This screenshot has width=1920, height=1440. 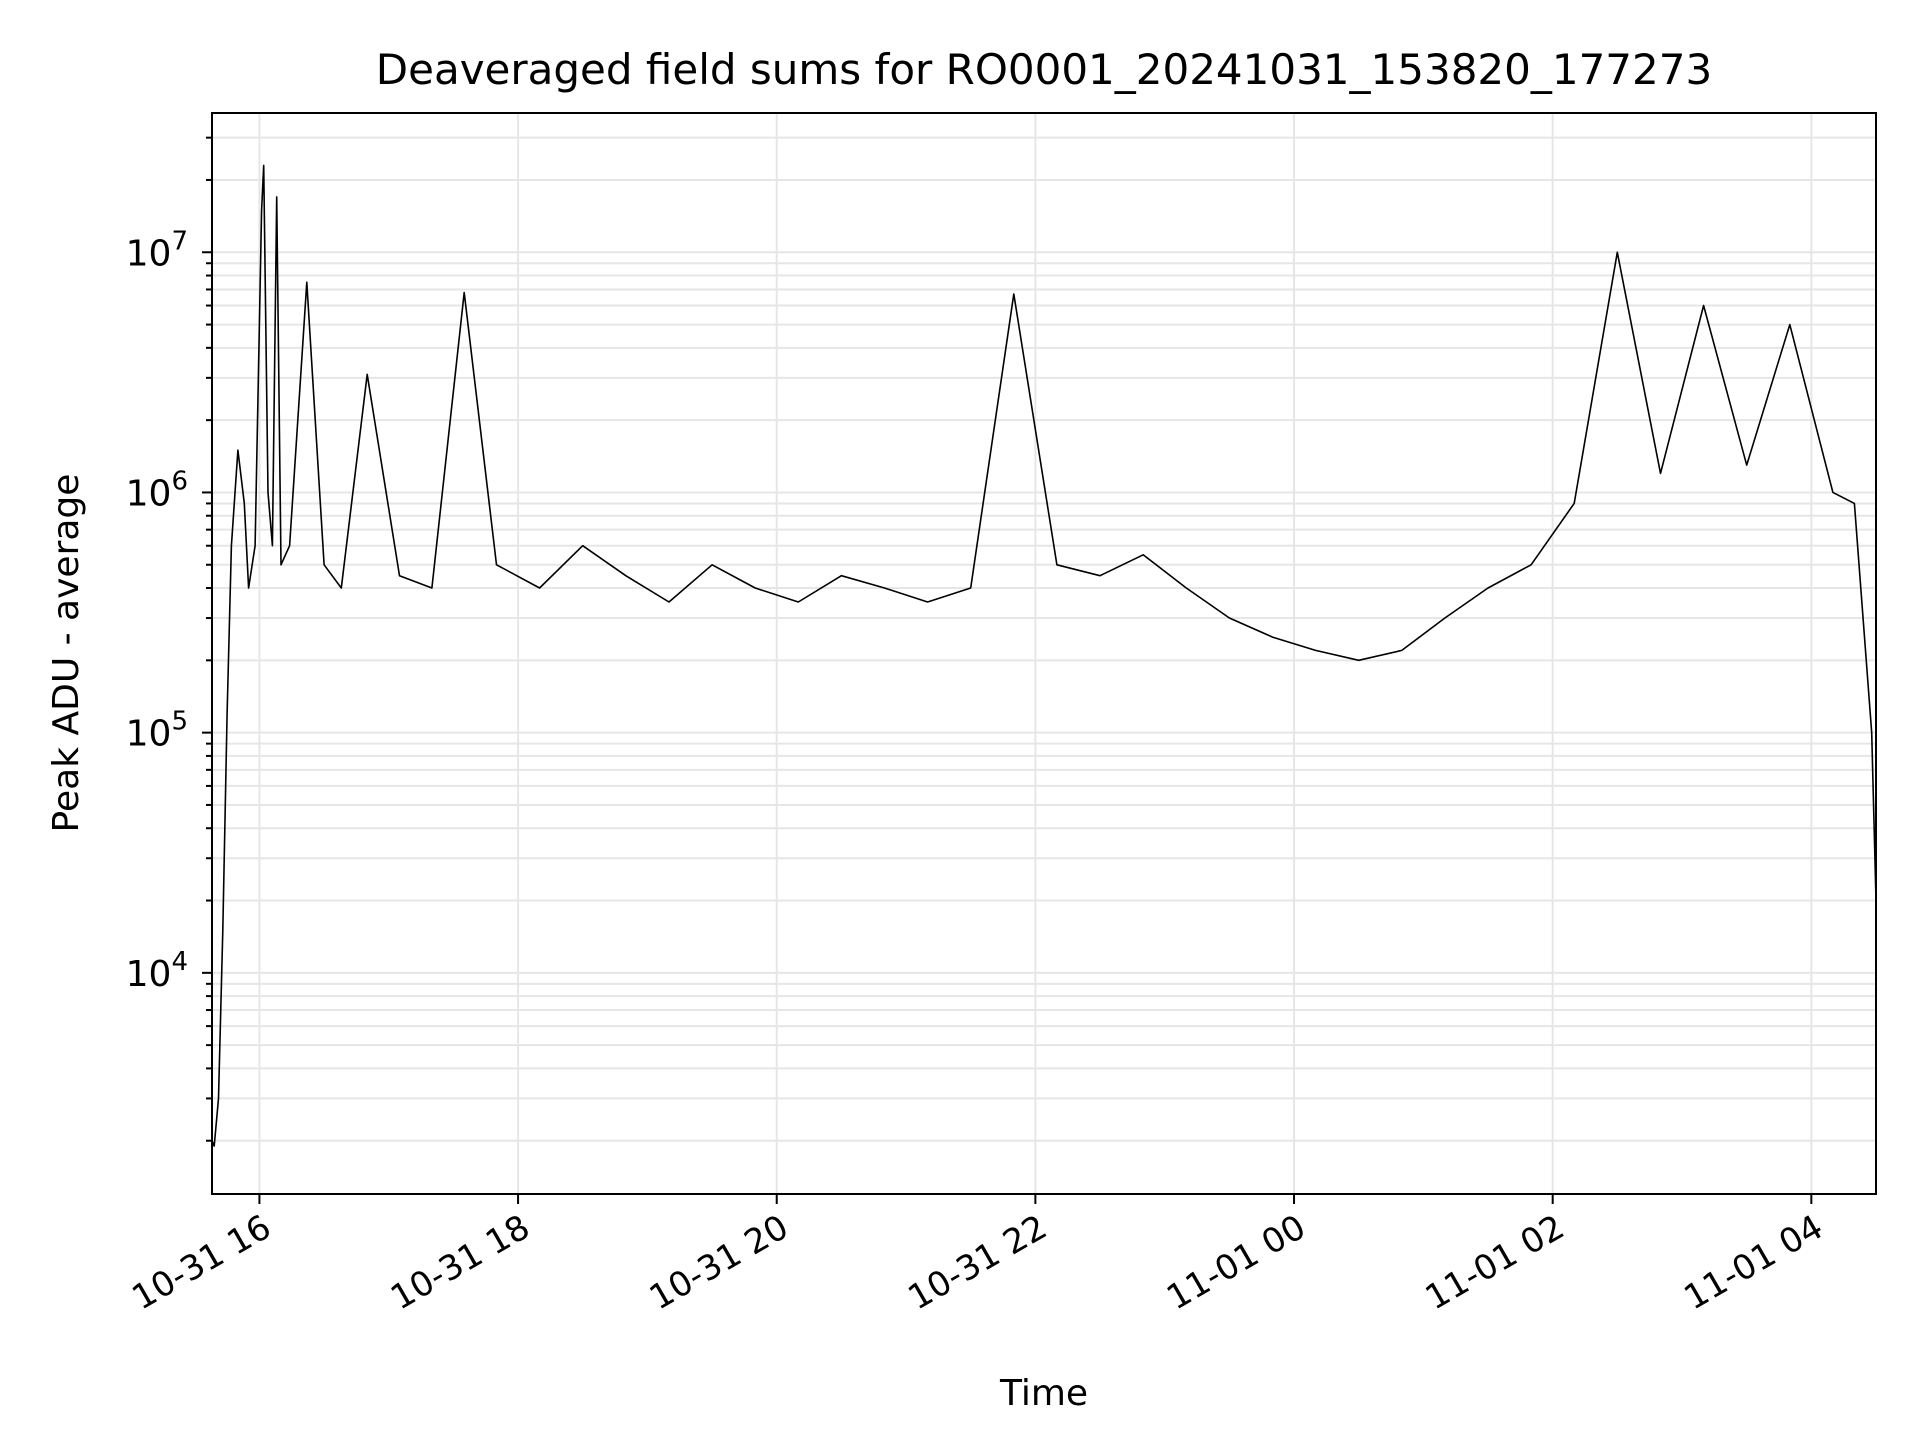 What do you see at coordinates (179, 722) in the screenshot?
I see `y-tick-exponent: 5` at bounding box center [179, 722].